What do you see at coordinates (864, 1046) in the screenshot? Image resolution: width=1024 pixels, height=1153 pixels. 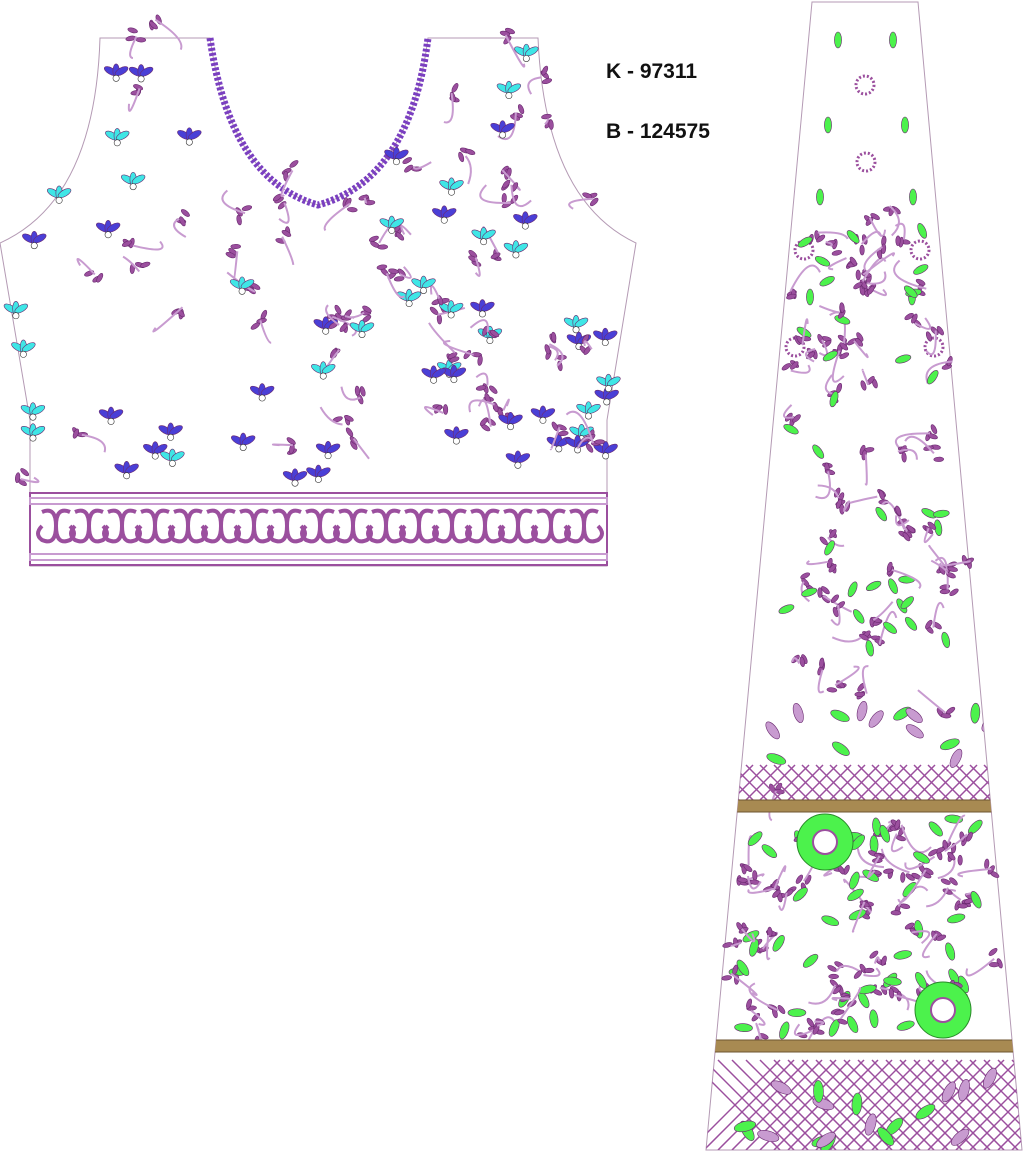 I see `gold-lace-band` at bounding box center [864, 1046].